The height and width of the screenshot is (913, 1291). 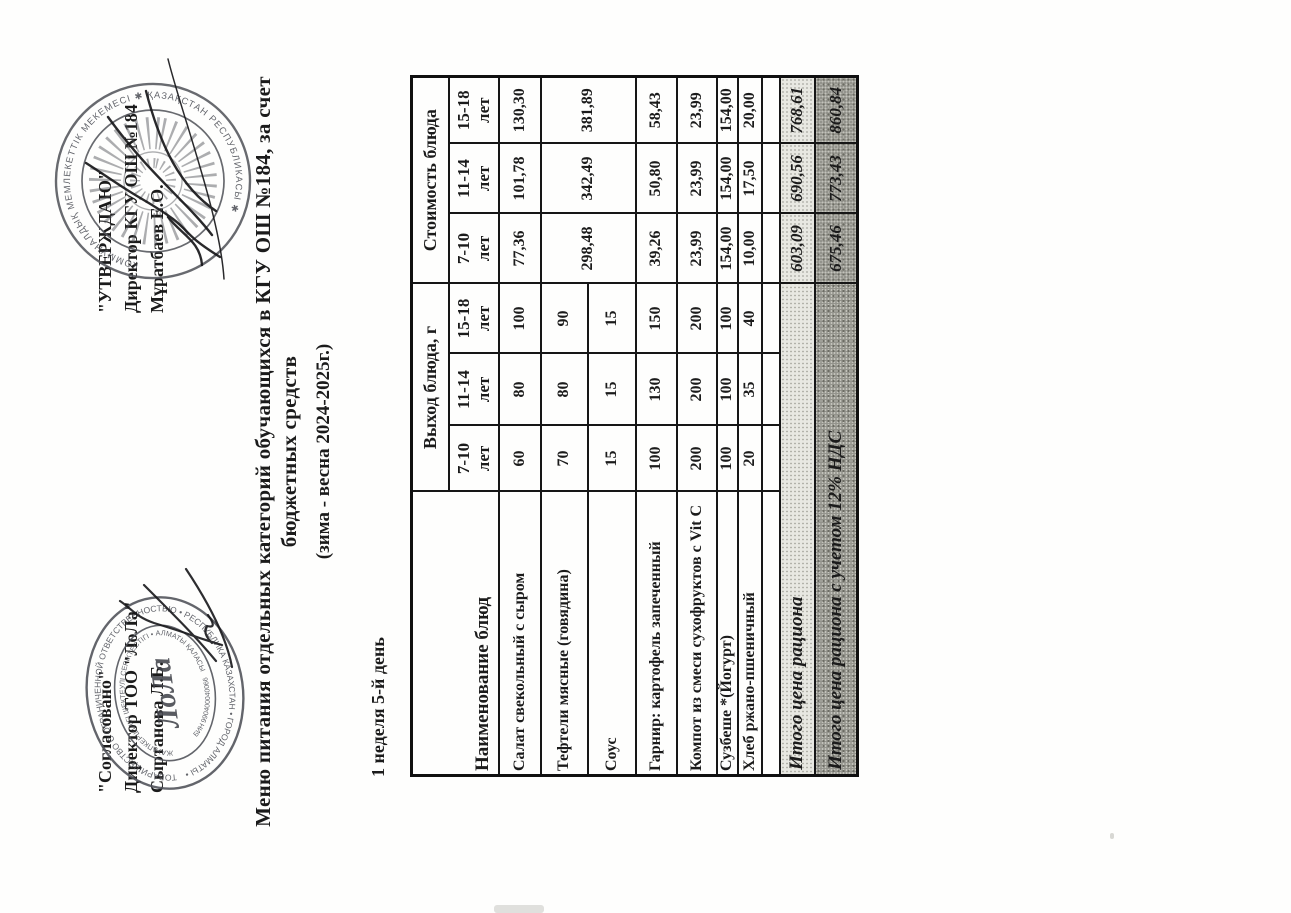 I want to click on portion-value: 35, so click(x=749, y=389).